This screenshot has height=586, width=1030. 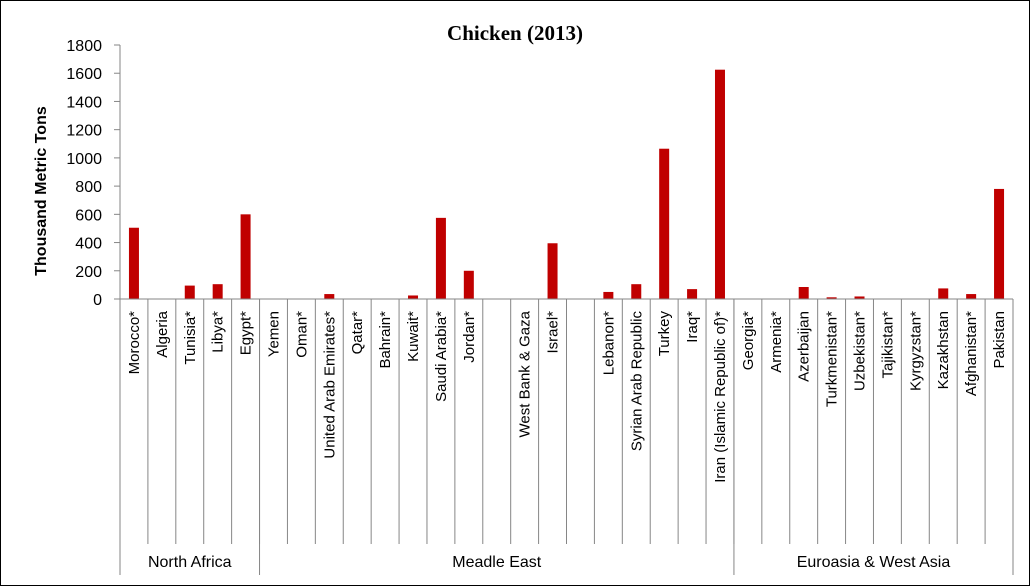 What do you see at coordinates (88, 187) in the screenshot?
I see `y-tick-label: 800` at bounding box center [88, 187].